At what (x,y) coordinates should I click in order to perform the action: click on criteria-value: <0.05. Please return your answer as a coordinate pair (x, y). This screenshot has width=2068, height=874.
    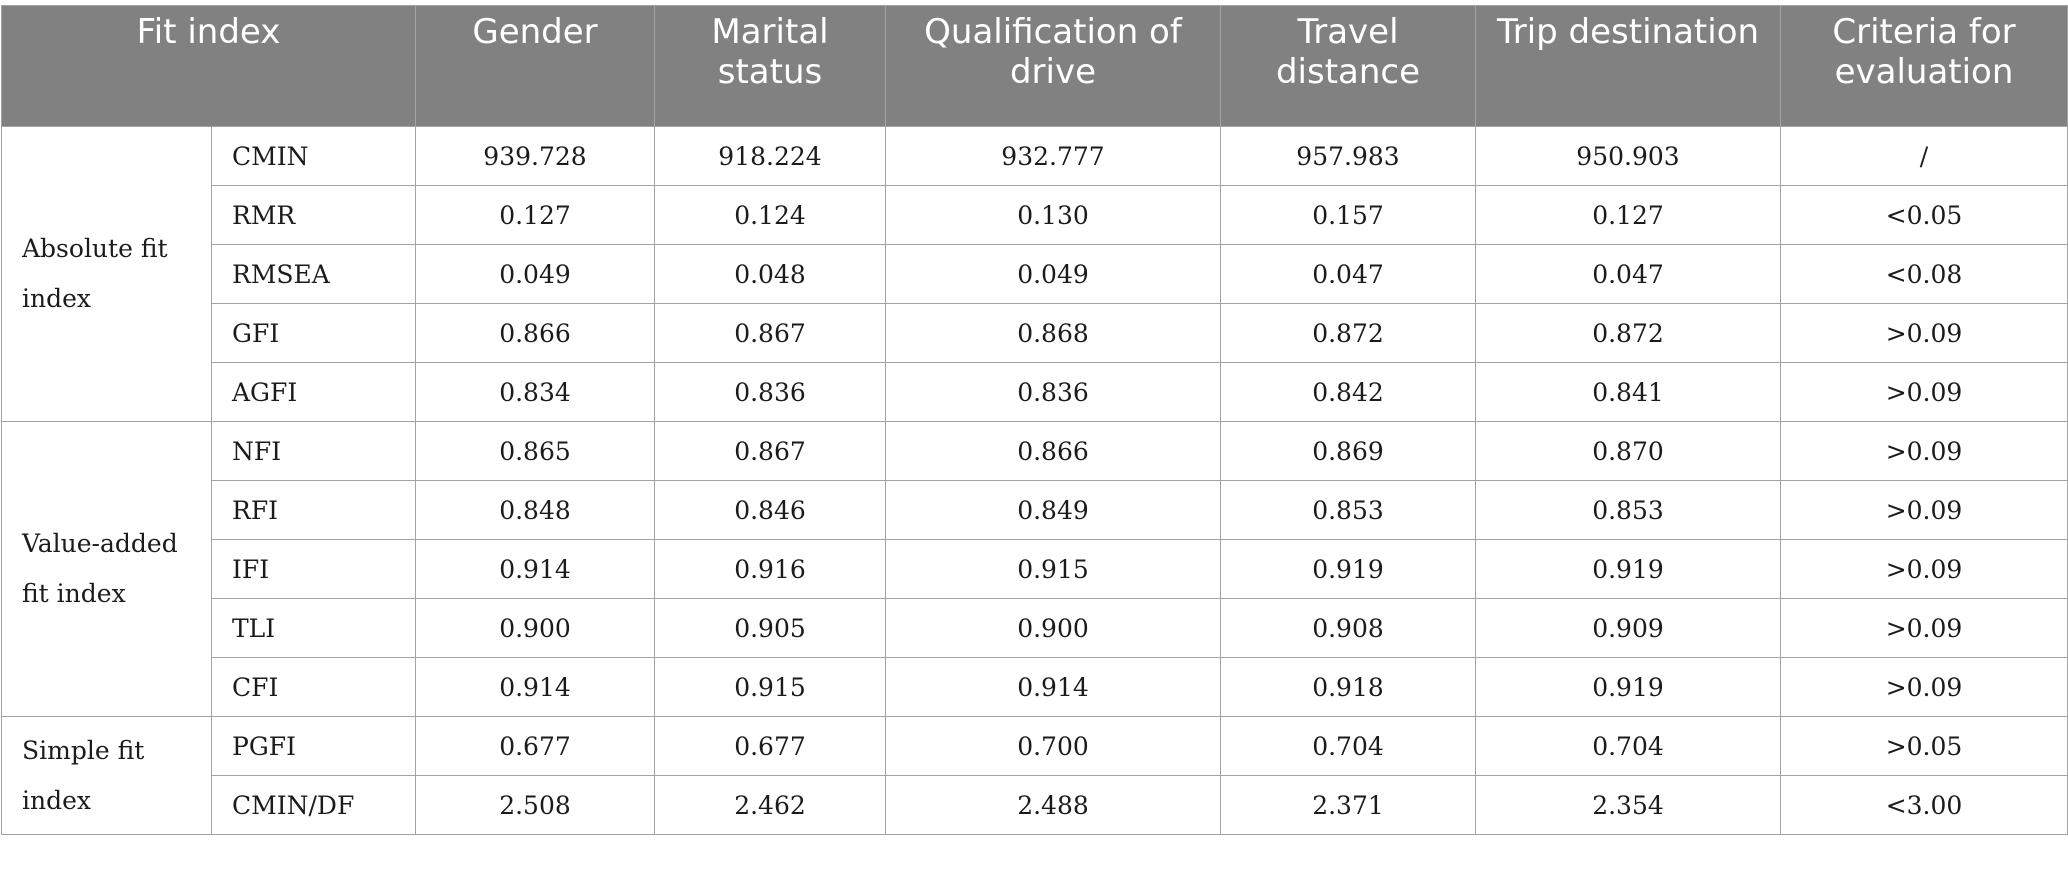
    Looking at the image, I should click on (1924, 215).